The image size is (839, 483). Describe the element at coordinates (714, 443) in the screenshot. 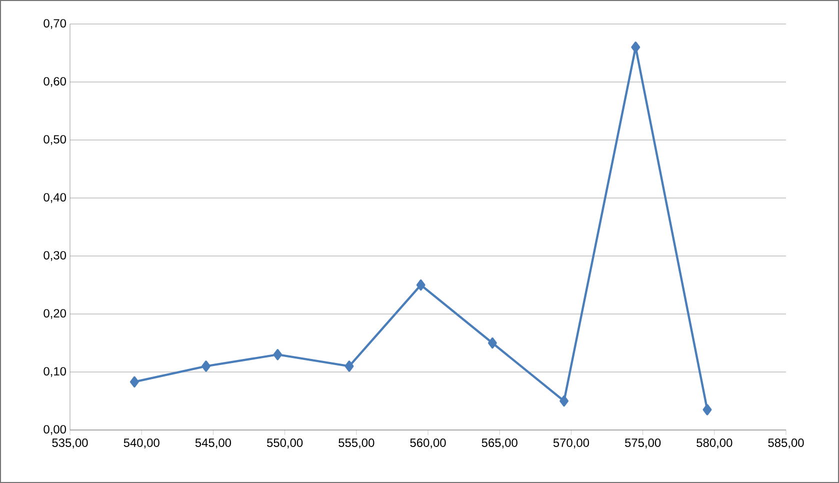

I see `x-tick-label: 580,00` at that location.